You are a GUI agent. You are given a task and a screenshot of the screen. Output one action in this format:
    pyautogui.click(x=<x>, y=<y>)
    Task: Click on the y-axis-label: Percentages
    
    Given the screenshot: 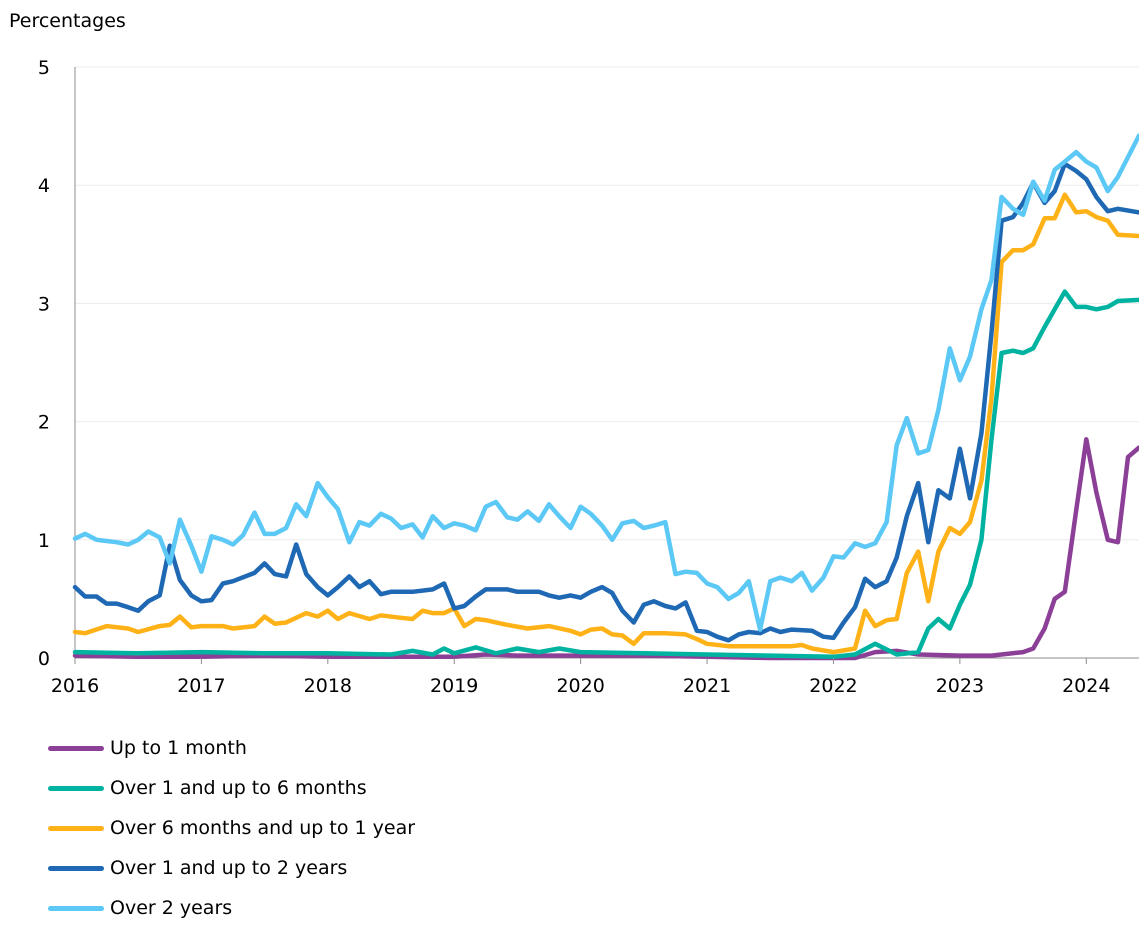 What is the action you would take?
    pyautogui.click(x=67, y=21)
    